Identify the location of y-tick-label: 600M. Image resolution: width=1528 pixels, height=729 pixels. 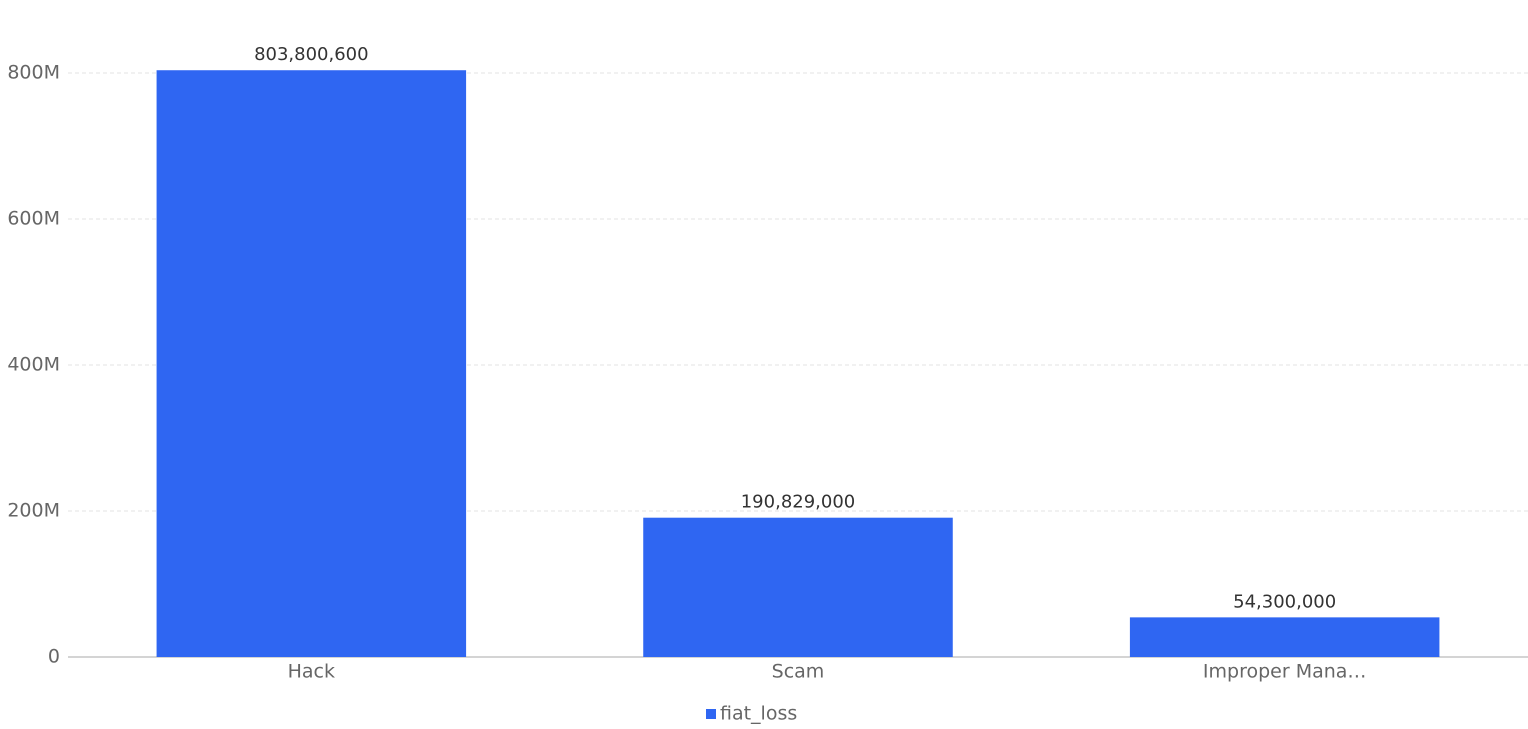
(33, 219).